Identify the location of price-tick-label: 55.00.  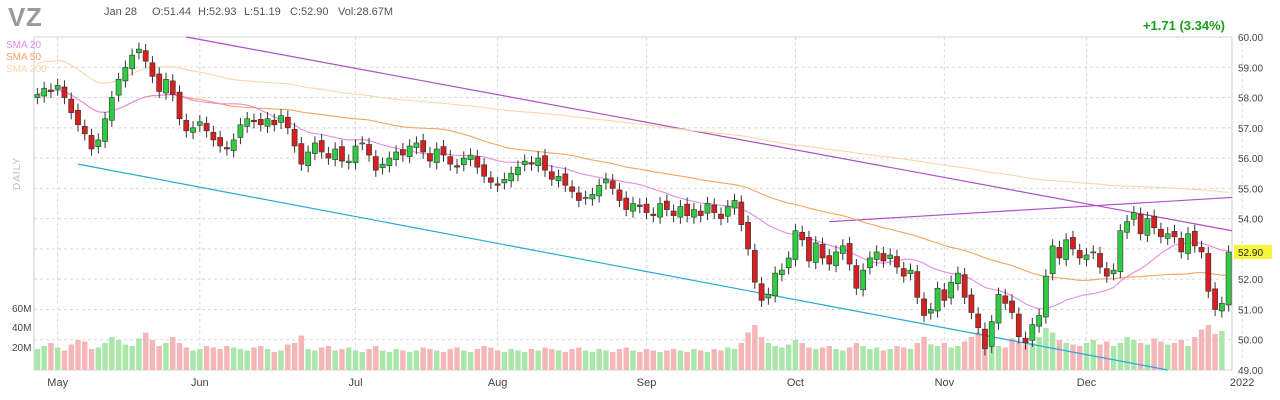
(1250, 189).